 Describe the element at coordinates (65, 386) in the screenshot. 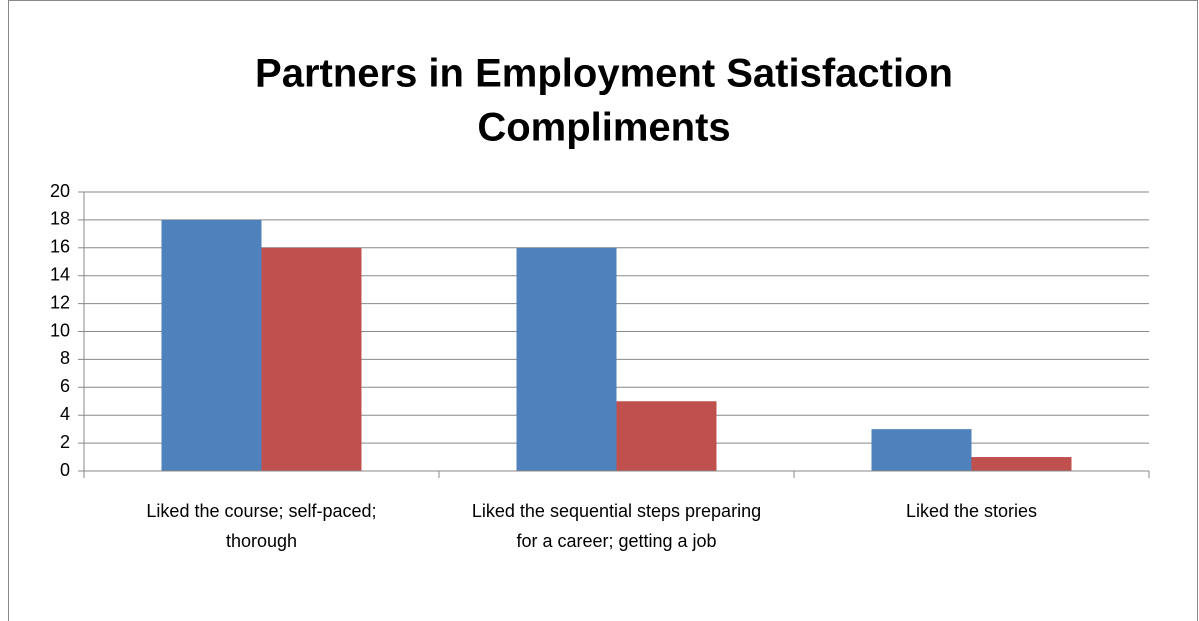

I see `y-tick-label: 6` at that location.